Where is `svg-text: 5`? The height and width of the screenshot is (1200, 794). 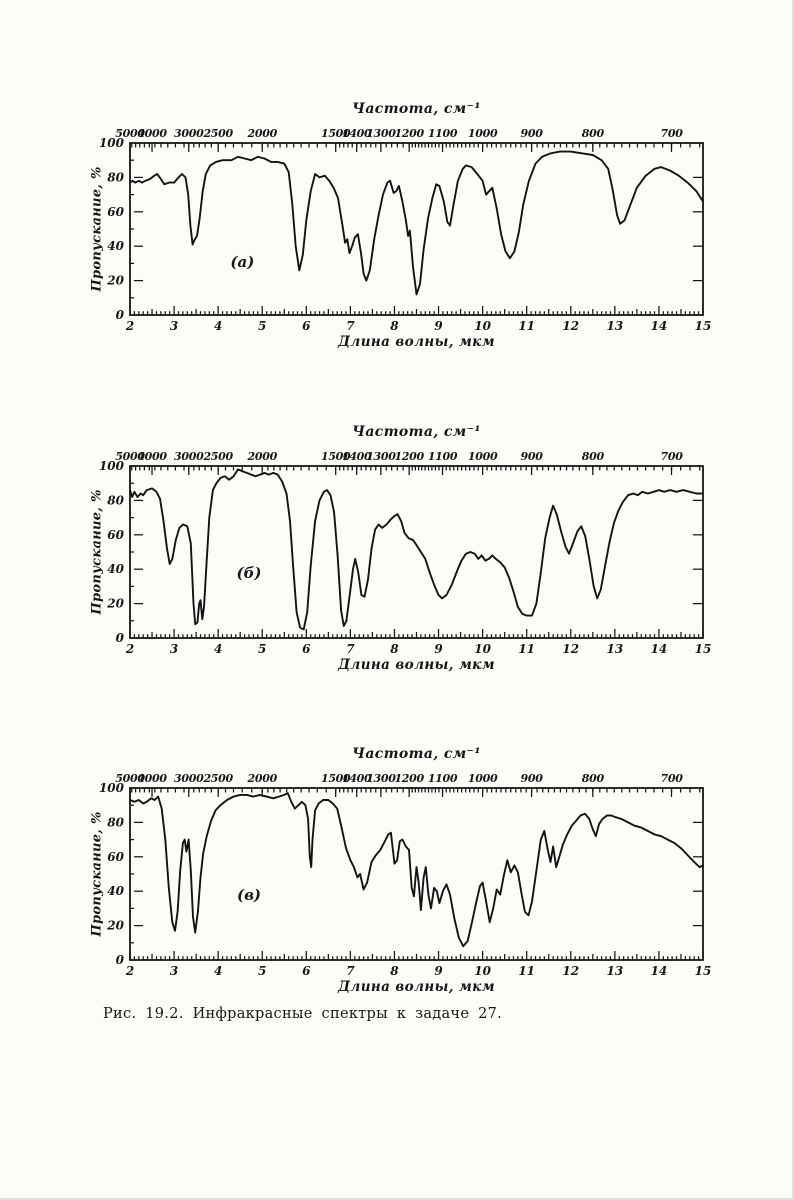 svg-text: 5 is located at coordinates (262, 649).